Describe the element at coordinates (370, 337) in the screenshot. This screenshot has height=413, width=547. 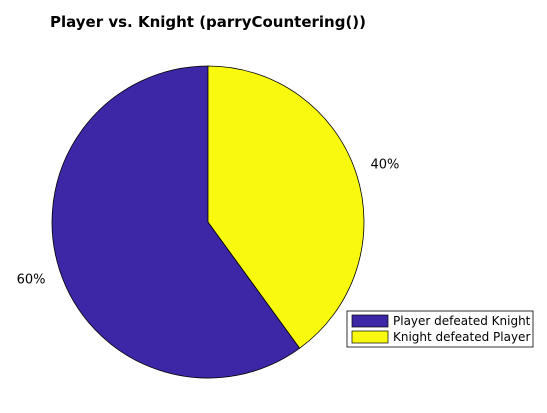
I see `legend-swatch-knight-defeated-player` at that location.